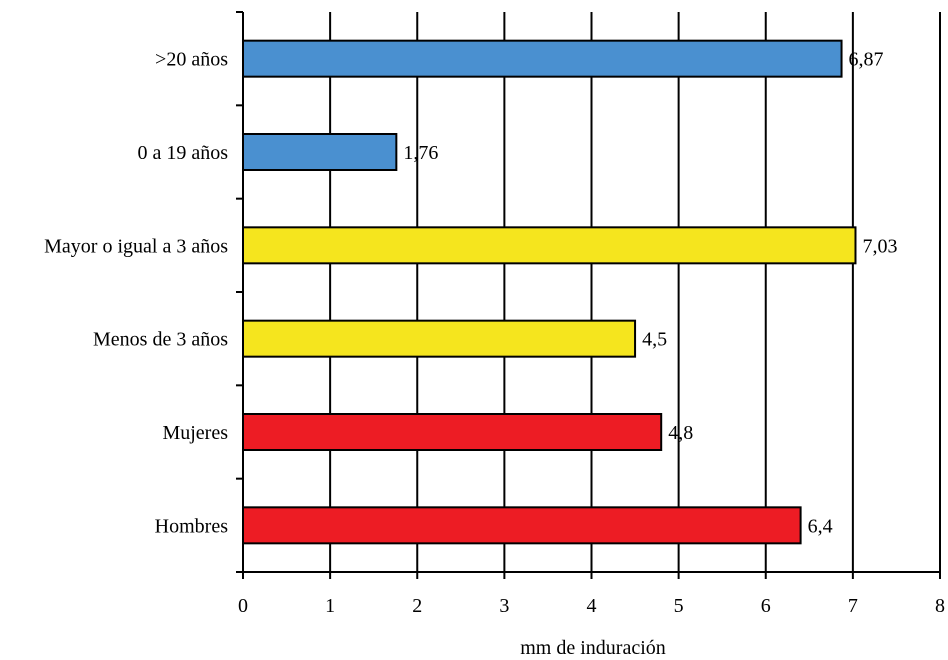 The width and height of the screenshot is (948, 660). I want to click on data-label-1: 1,76, so click(420, 153).